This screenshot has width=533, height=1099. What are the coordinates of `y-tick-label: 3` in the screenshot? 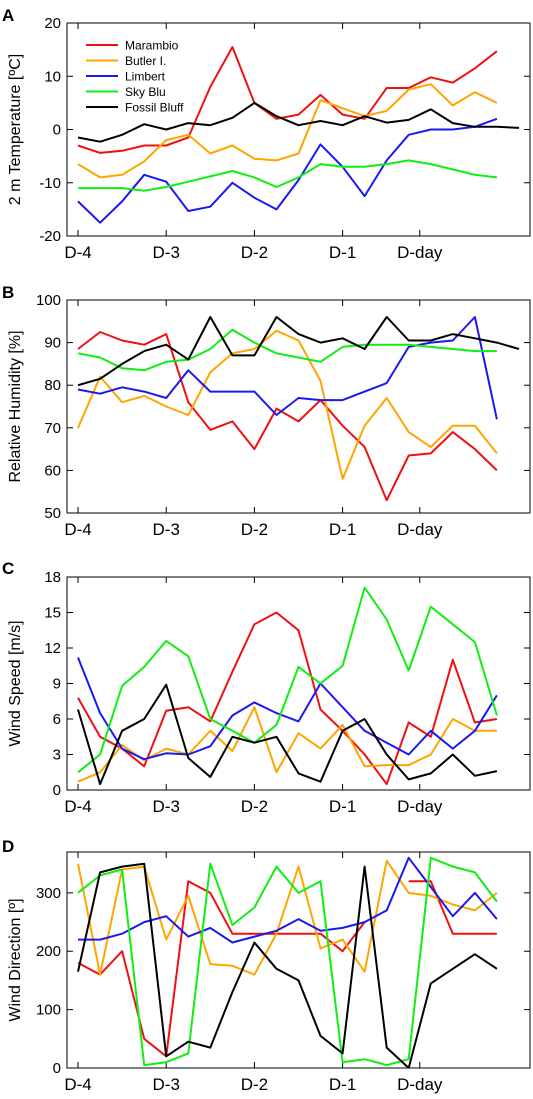 It's located at (57, 755).